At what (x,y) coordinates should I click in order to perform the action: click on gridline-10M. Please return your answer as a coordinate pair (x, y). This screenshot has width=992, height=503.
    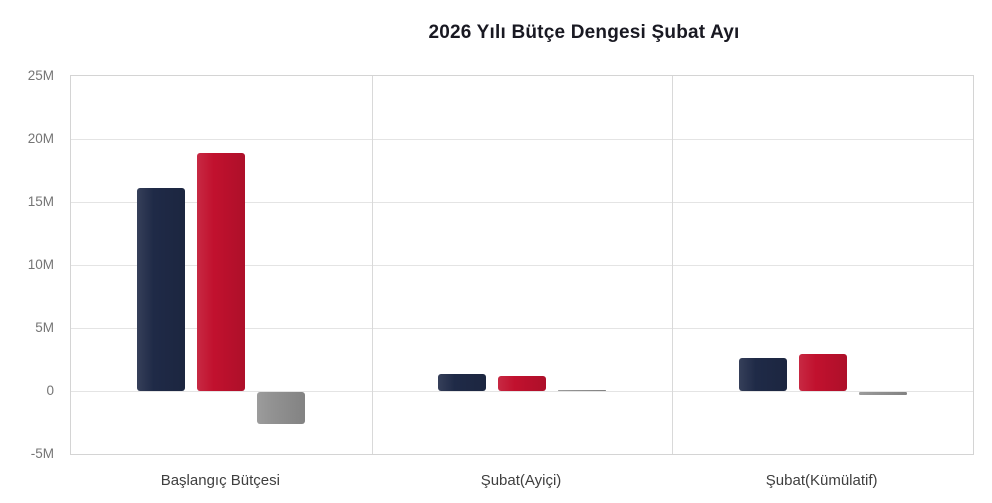
    Looking at the image, I should click on (522, 265).